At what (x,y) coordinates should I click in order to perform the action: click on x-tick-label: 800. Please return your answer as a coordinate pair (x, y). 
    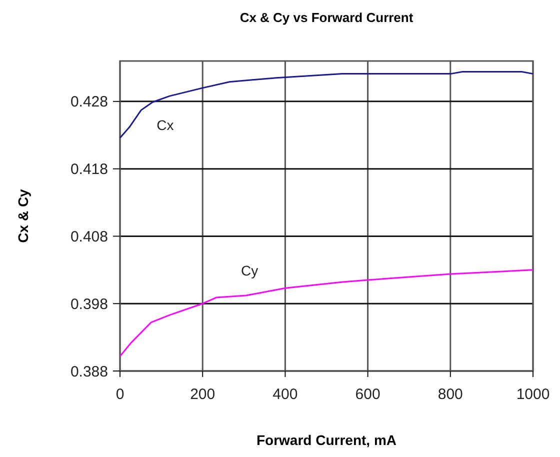
    Looking at the image, I should click on (450, 394).